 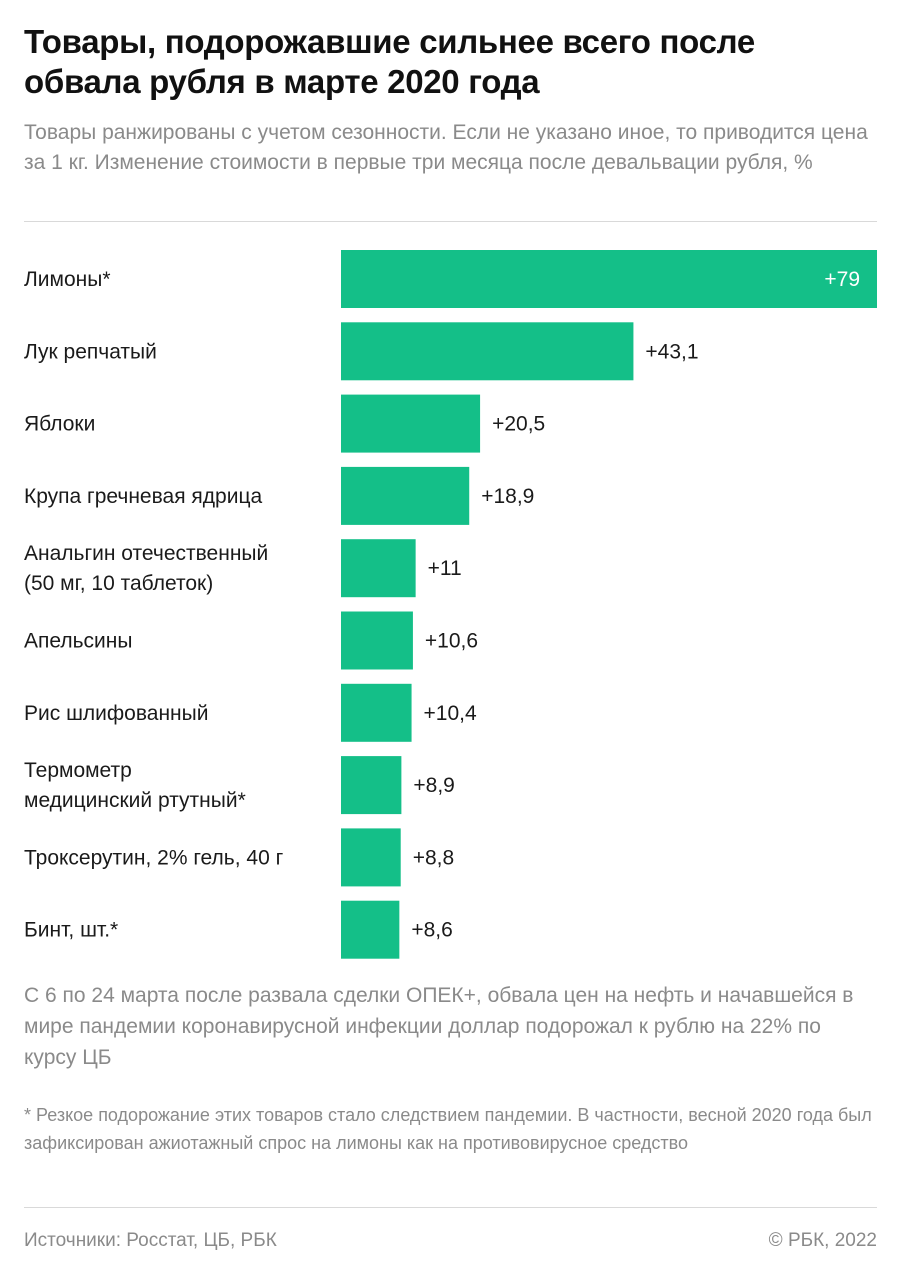 What do you see at coordinates (507, 496) in the screenshot?
I see `value-label: +18,9` at bounding box center [507, 496].